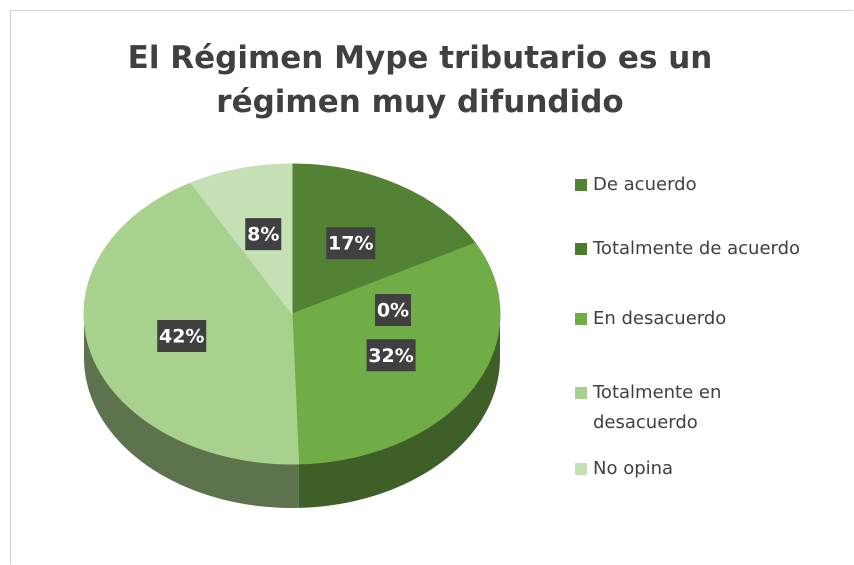  I want to click on data-label: 32%, so click(390, 356).